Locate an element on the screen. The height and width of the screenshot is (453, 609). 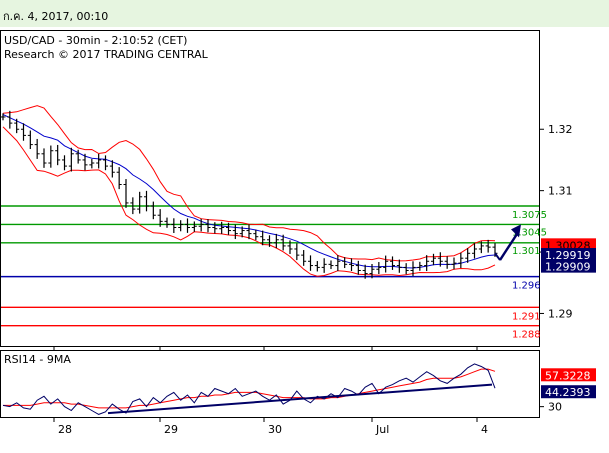
rsi-badge-label: 57.3228 is located at coordinates (568, 375).